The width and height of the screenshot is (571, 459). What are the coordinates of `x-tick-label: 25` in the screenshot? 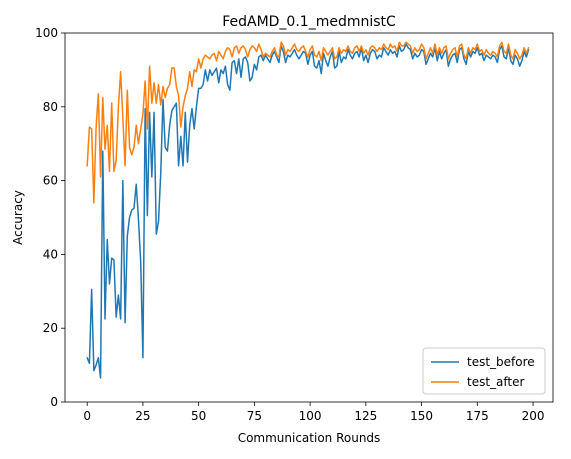 It's located at (142, 416).